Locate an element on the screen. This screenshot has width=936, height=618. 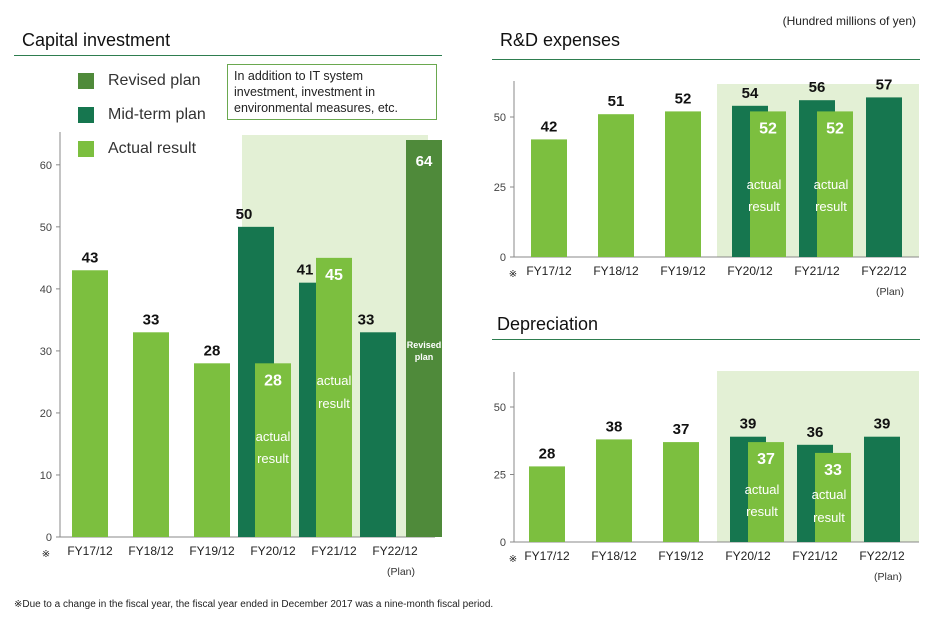
rnd-x-tick-label: FY17/12 is located at coordinates (549, 271).